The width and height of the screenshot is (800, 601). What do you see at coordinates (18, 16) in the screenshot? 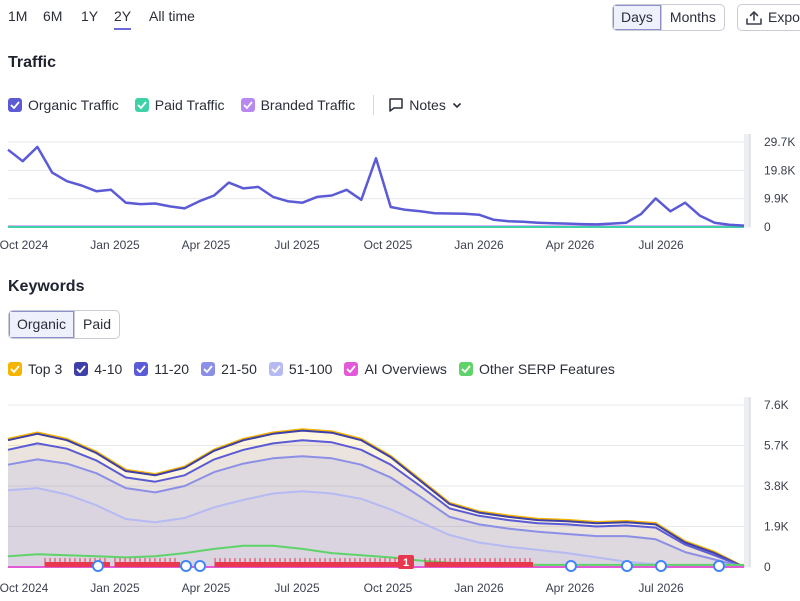
I see `range-1m: 1M` at bounding box center [18, 16].